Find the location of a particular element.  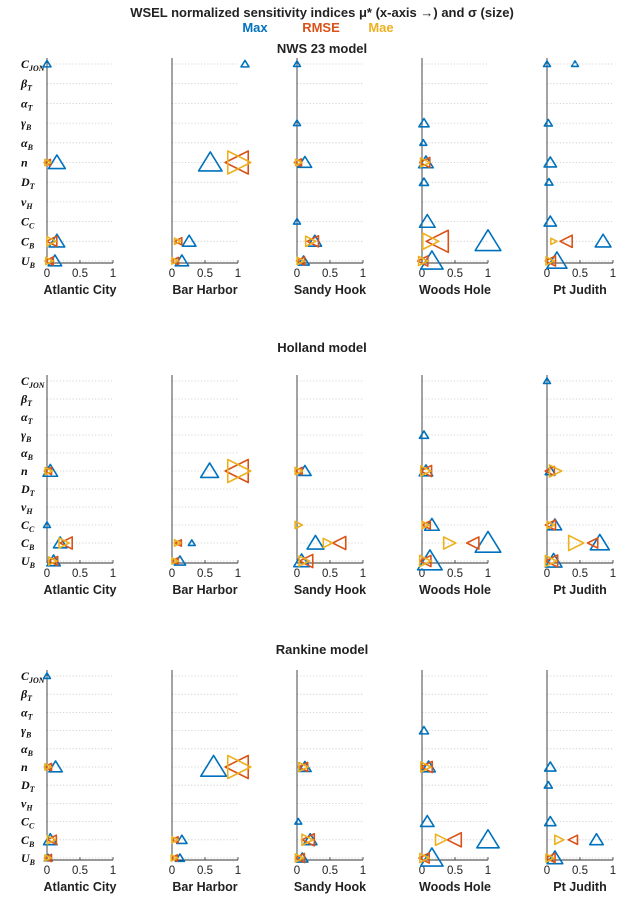

parameter-label: CJON is located at coordinates (33, 65).